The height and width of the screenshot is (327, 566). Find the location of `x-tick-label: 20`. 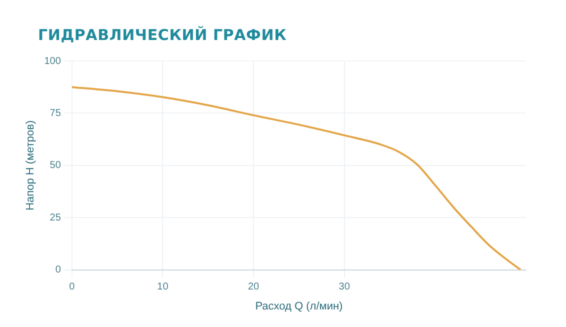

x-tick-label: 20 is located at coordinates (254, 287).